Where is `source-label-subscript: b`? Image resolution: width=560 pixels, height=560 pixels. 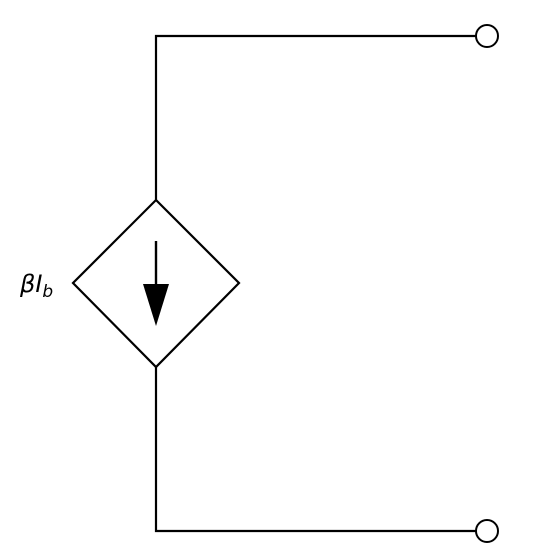 source-label-subscript: b is located at coordinates (47, 292).